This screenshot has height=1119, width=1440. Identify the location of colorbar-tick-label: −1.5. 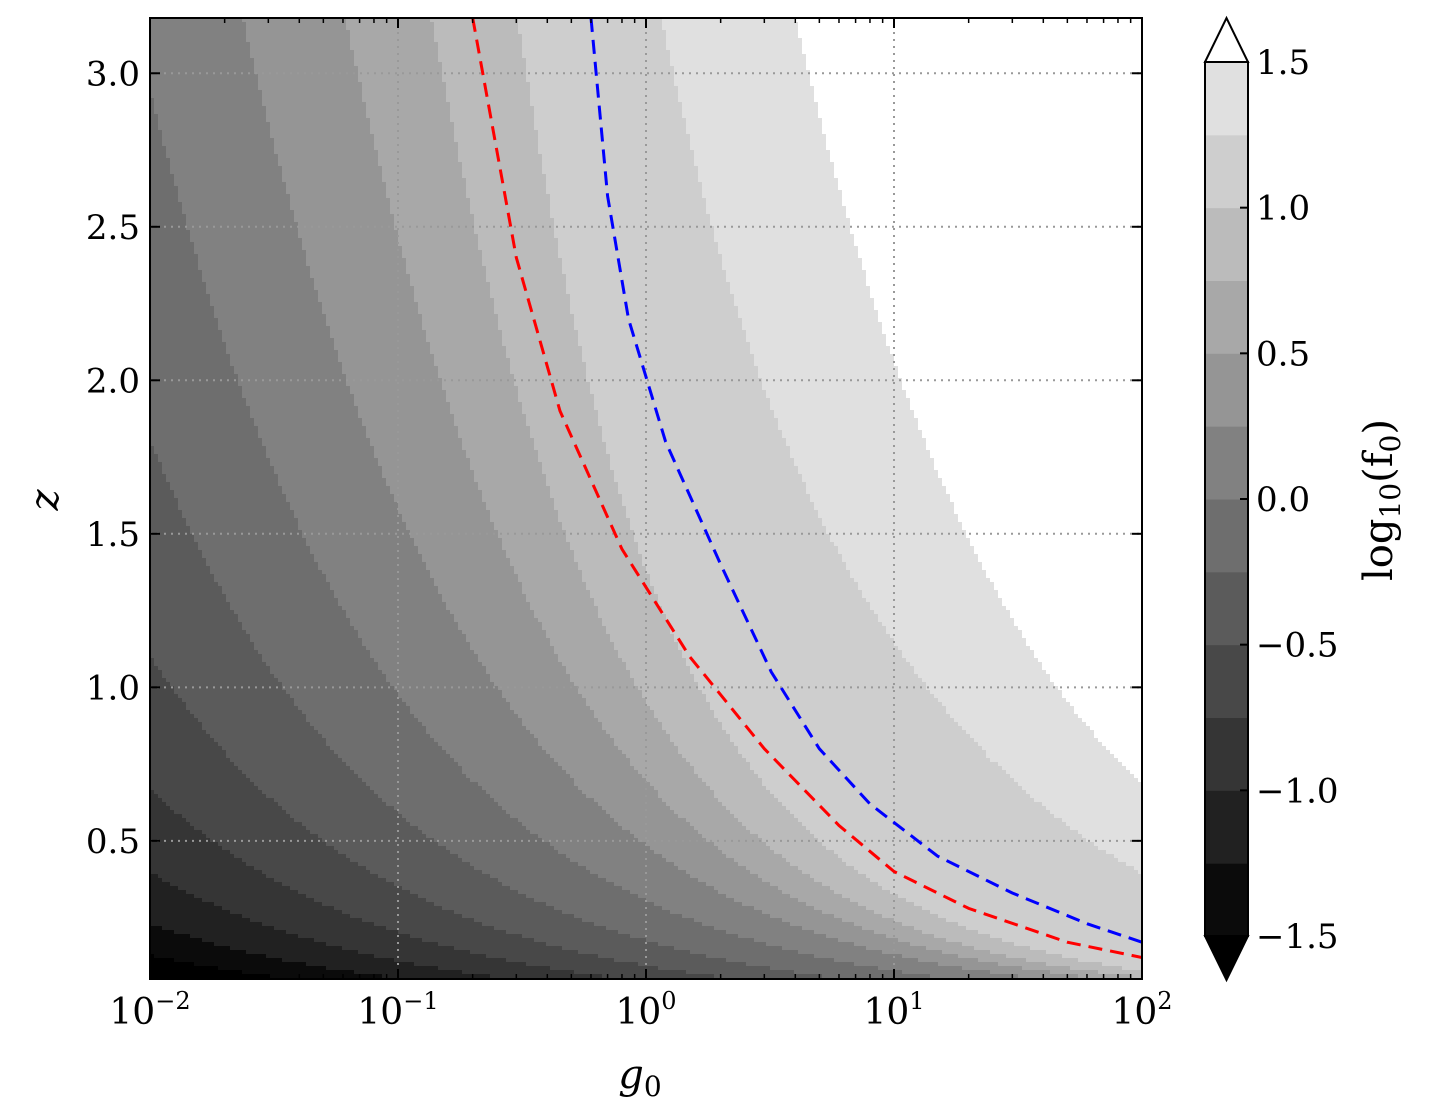
(1297, 937).